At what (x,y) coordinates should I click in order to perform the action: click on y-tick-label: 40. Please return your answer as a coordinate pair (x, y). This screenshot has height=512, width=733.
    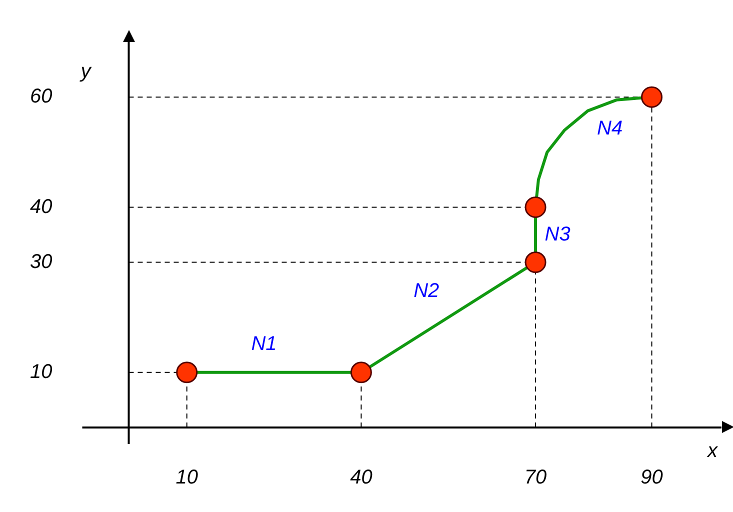
    Looking at the image, I should click on (41, 207).